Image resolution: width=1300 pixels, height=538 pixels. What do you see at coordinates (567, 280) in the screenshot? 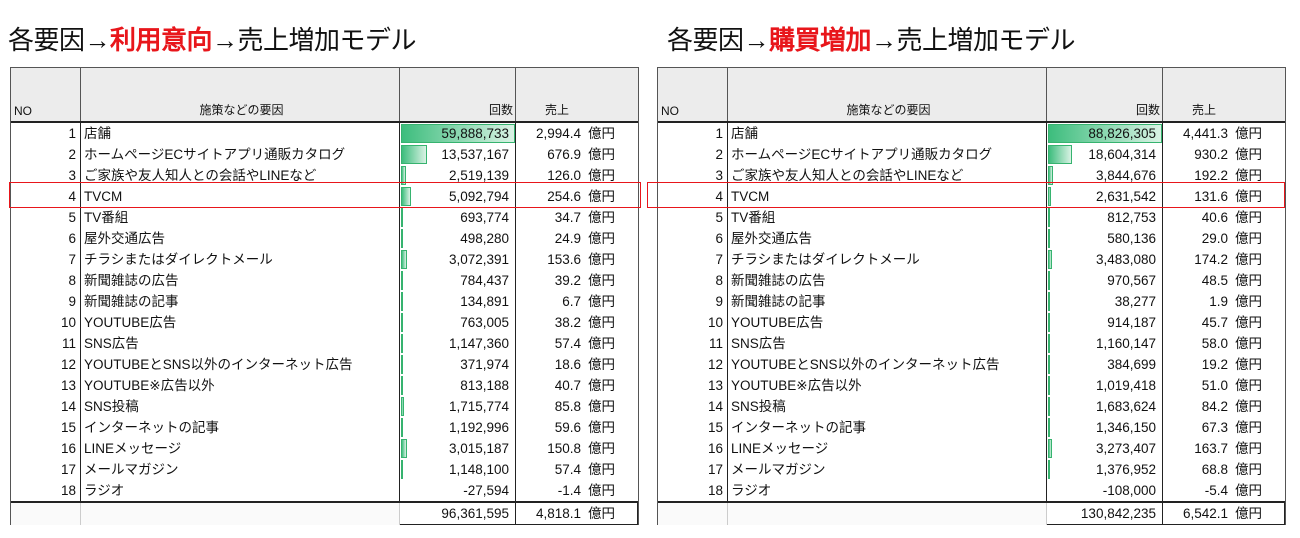
I see `row-sales: 39.2` at bounding box center [567, 280].